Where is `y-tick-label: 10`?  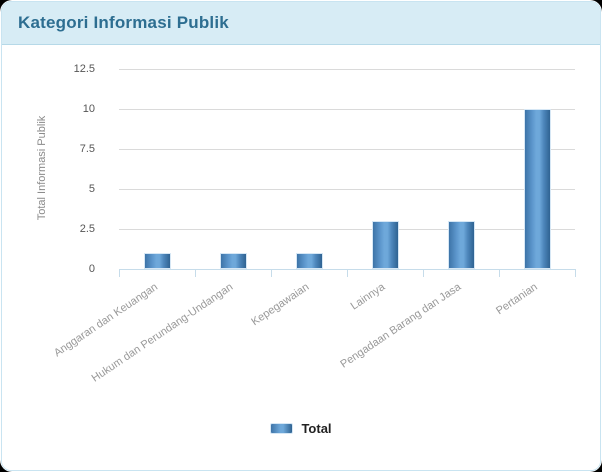 y-tick-label: 10 is located at coordinates (88, 108).